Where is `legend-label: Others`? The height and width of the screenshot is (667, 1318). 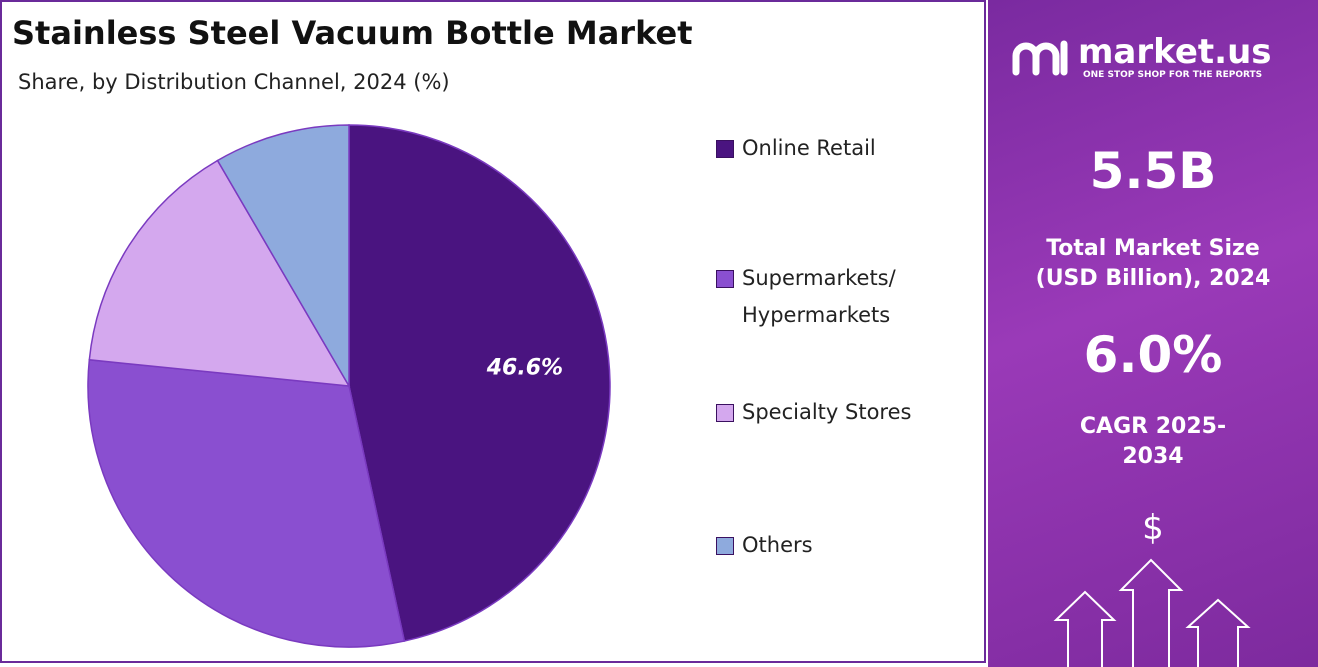 legend-label: Others is located at coordinates (777, 545).